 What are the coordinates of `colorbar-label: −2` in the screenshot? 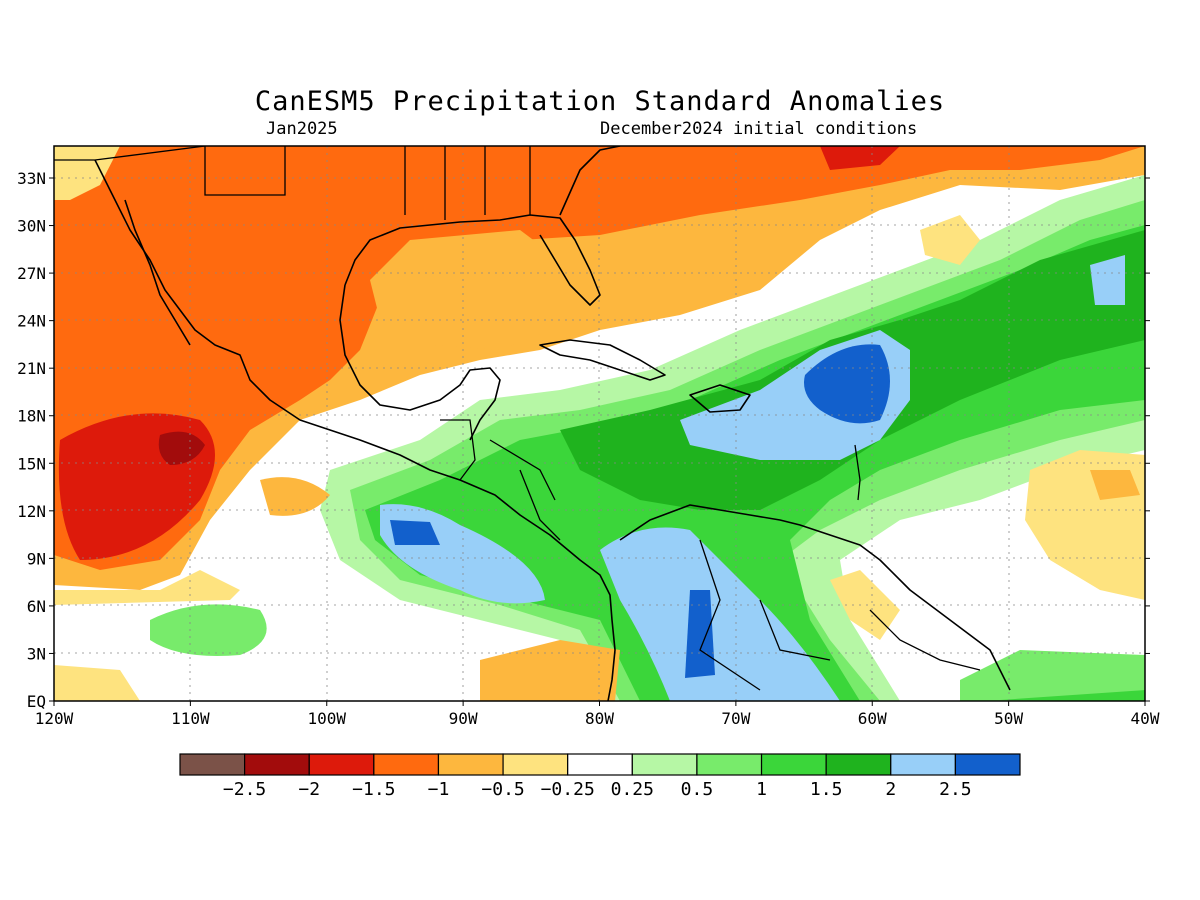 It's located at (309, 789).